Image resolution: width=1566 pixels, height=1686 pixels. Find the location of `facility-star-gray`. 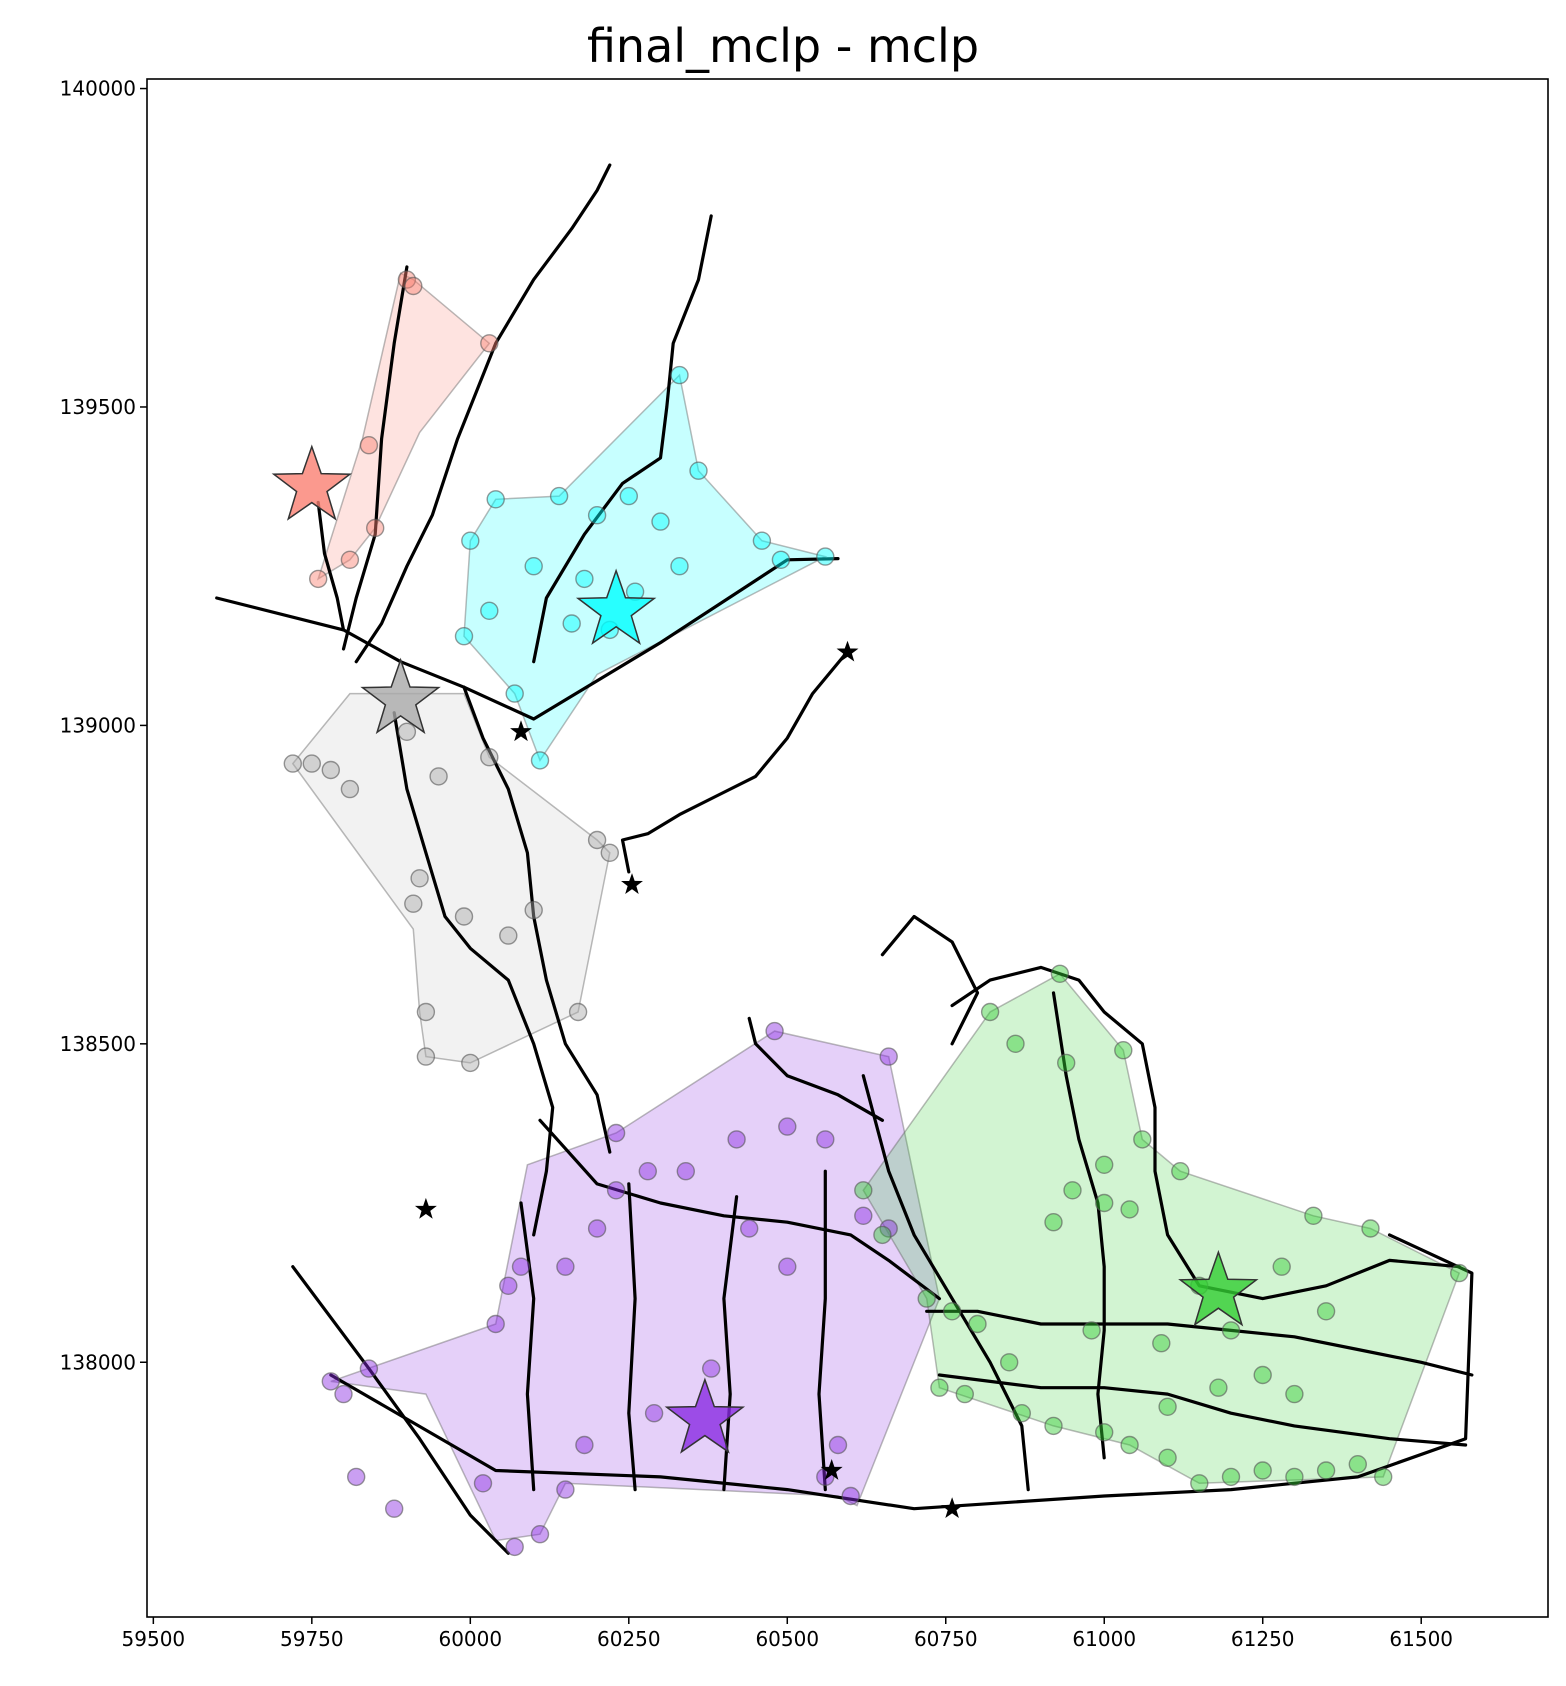

facility-star-gray is located at coordinates (400, 696).